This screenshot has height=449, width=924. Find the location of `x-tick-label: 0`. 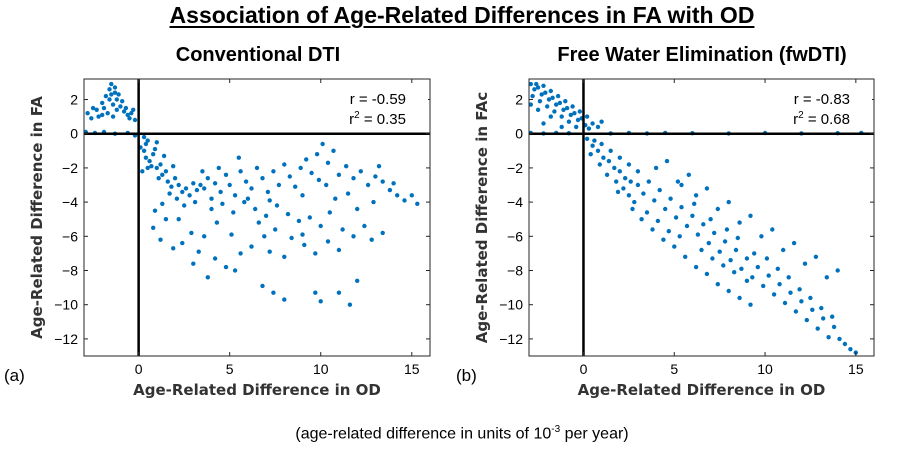

x-tick-label: 0 is located at coordinates (584, 369).